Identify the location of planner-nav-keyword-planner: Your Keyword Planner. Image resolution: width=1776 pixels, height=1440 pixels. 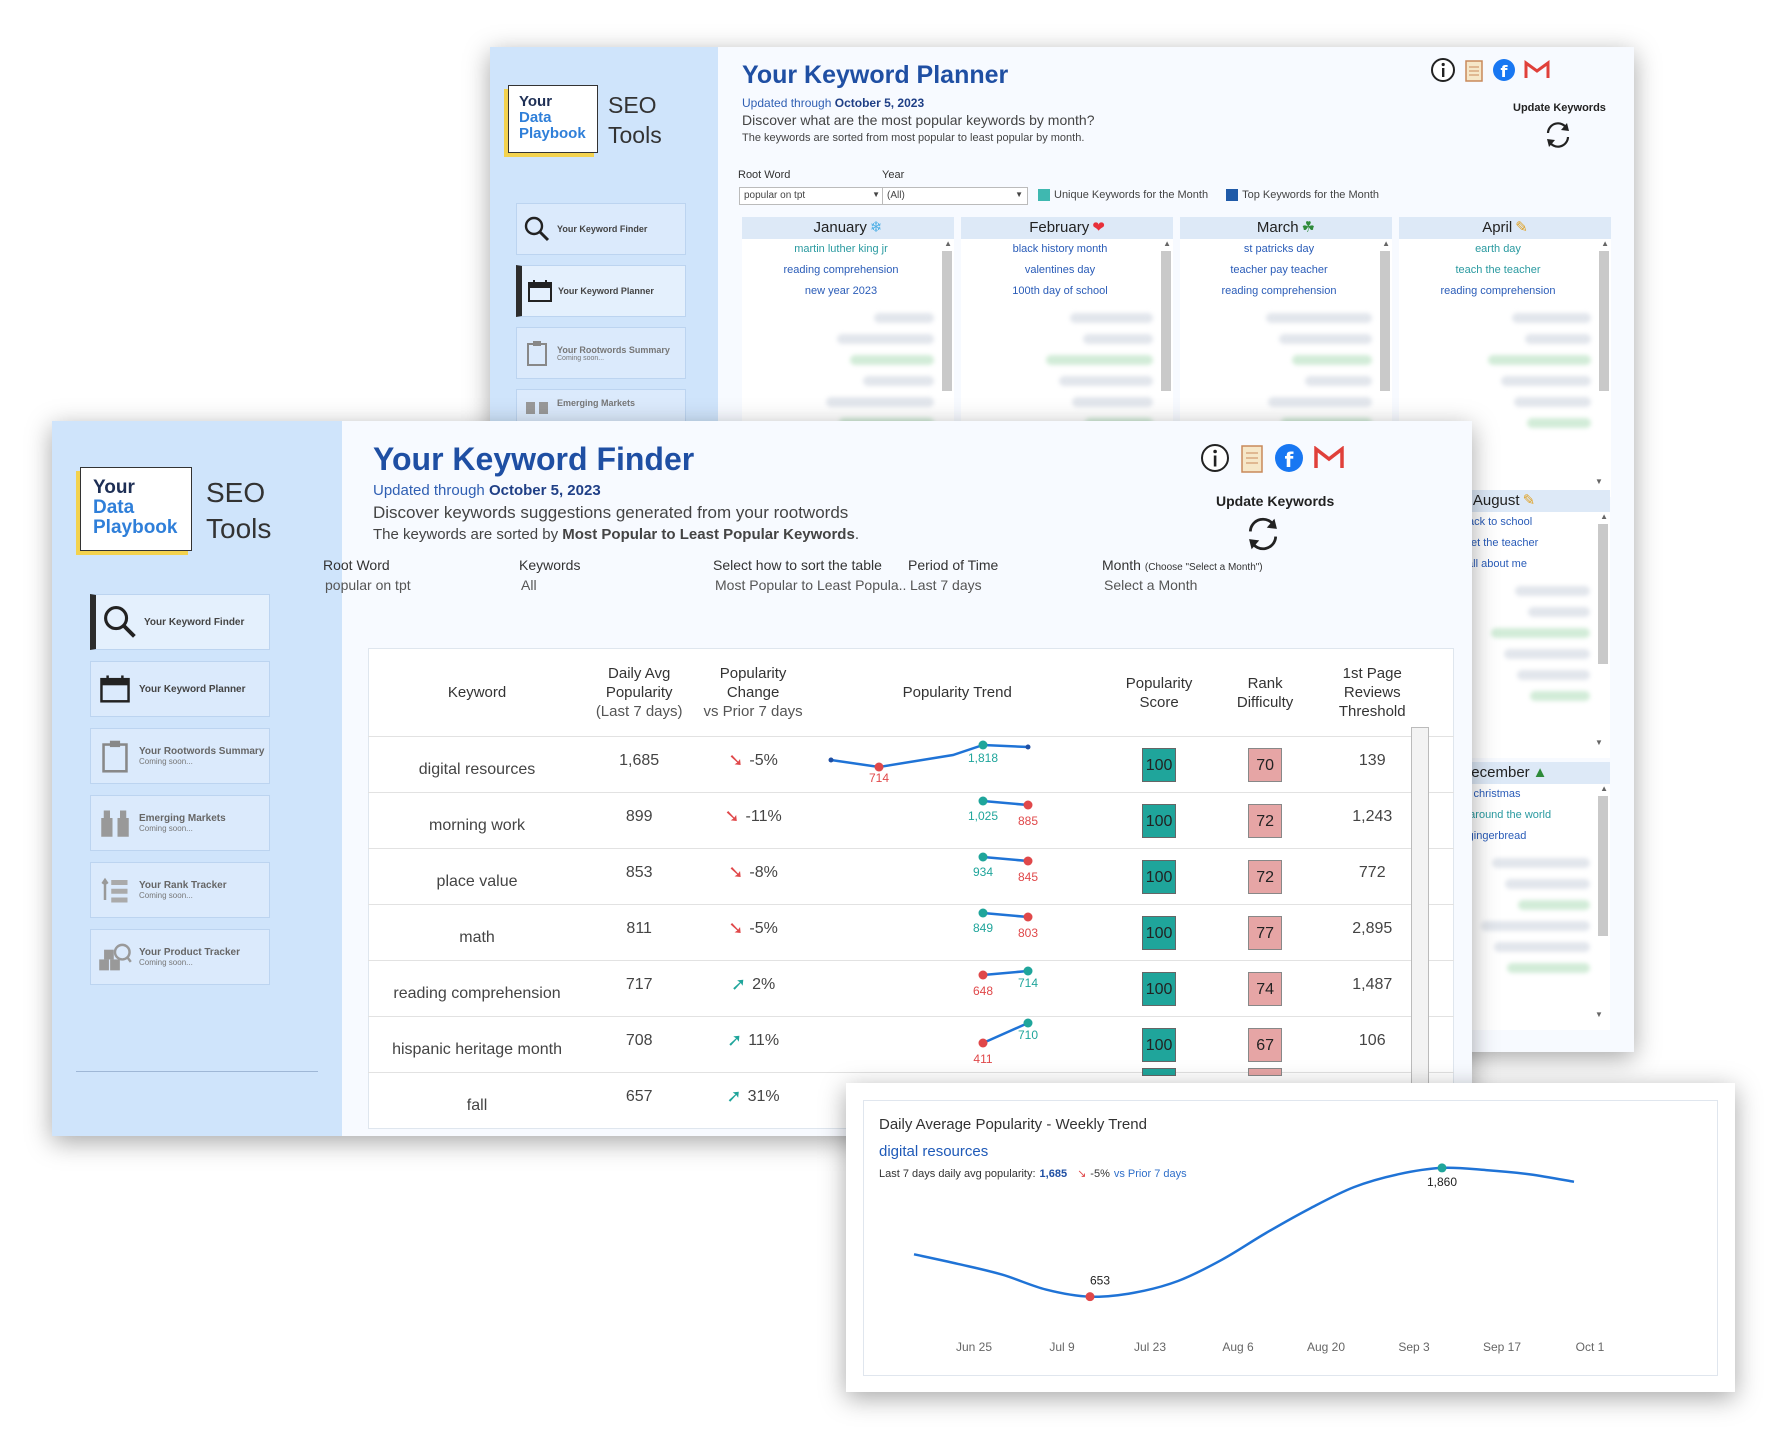
(601, 291).